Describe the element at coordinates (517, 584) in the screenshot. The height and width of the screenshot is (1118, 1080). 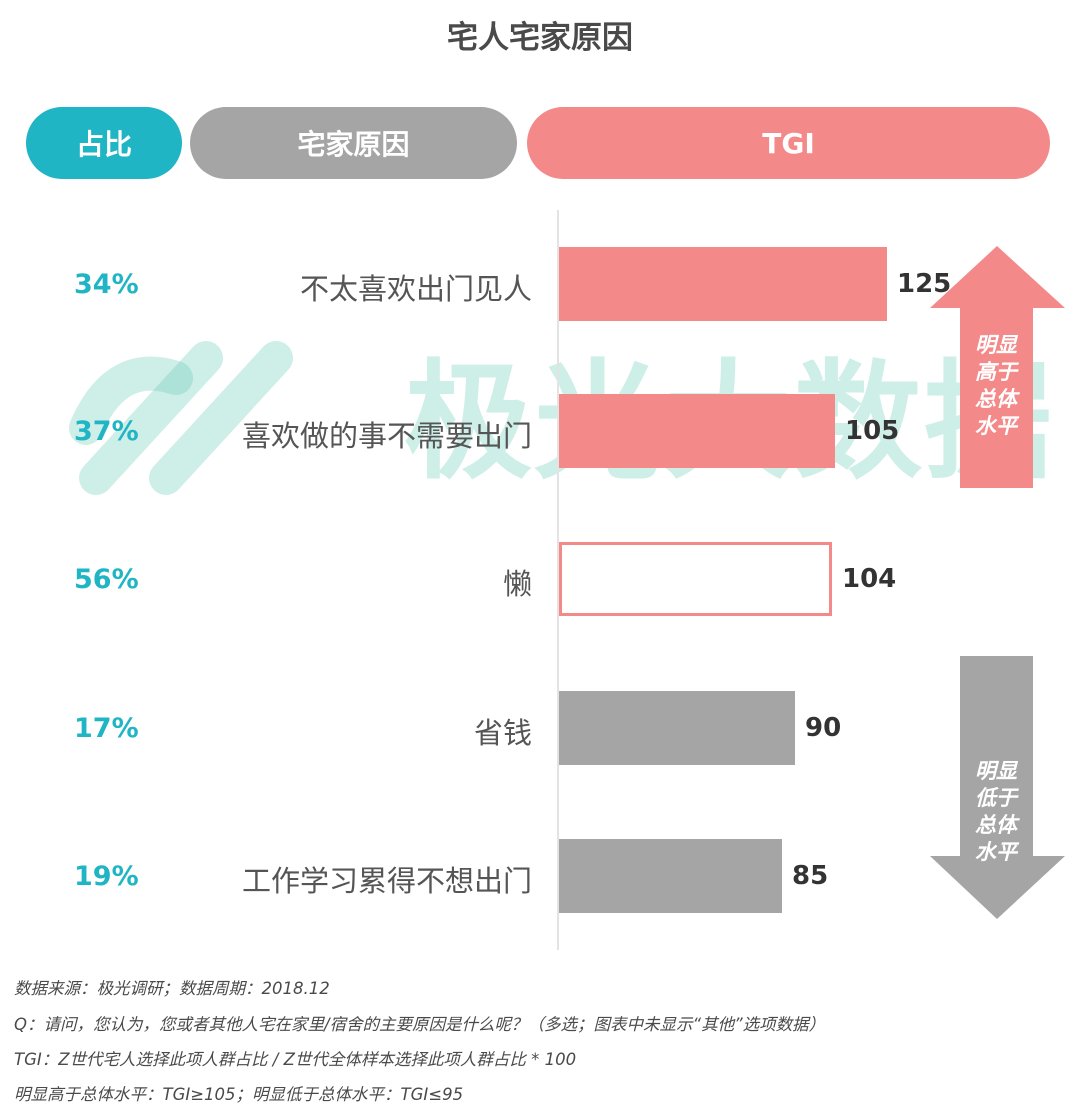
I see `category-label: 懒` at that location.